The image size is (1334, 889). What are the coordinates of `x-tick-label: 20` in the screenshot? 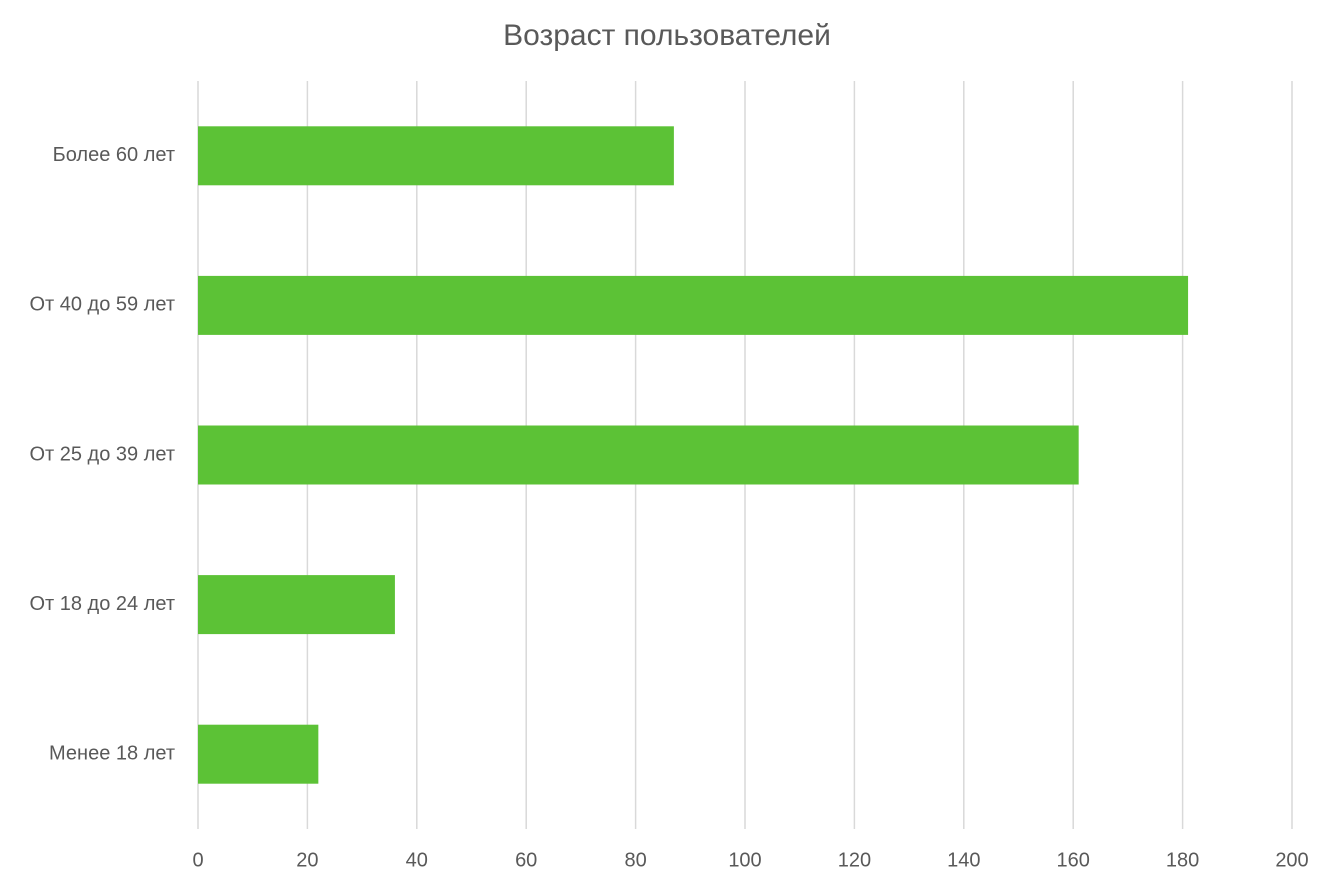 It's located at (307, 860).